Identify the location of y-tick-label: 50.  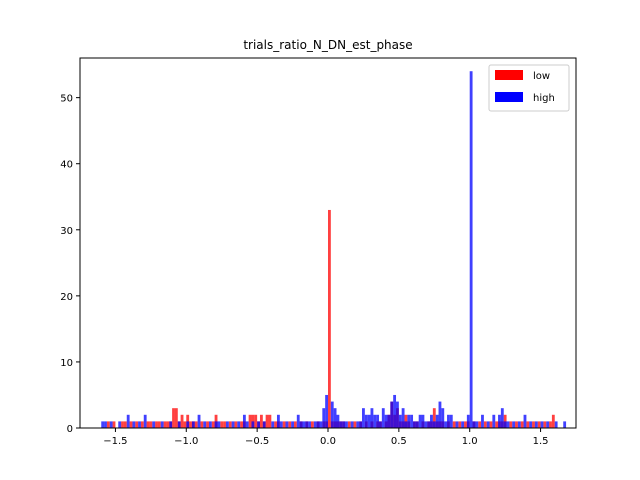
(66, 99).